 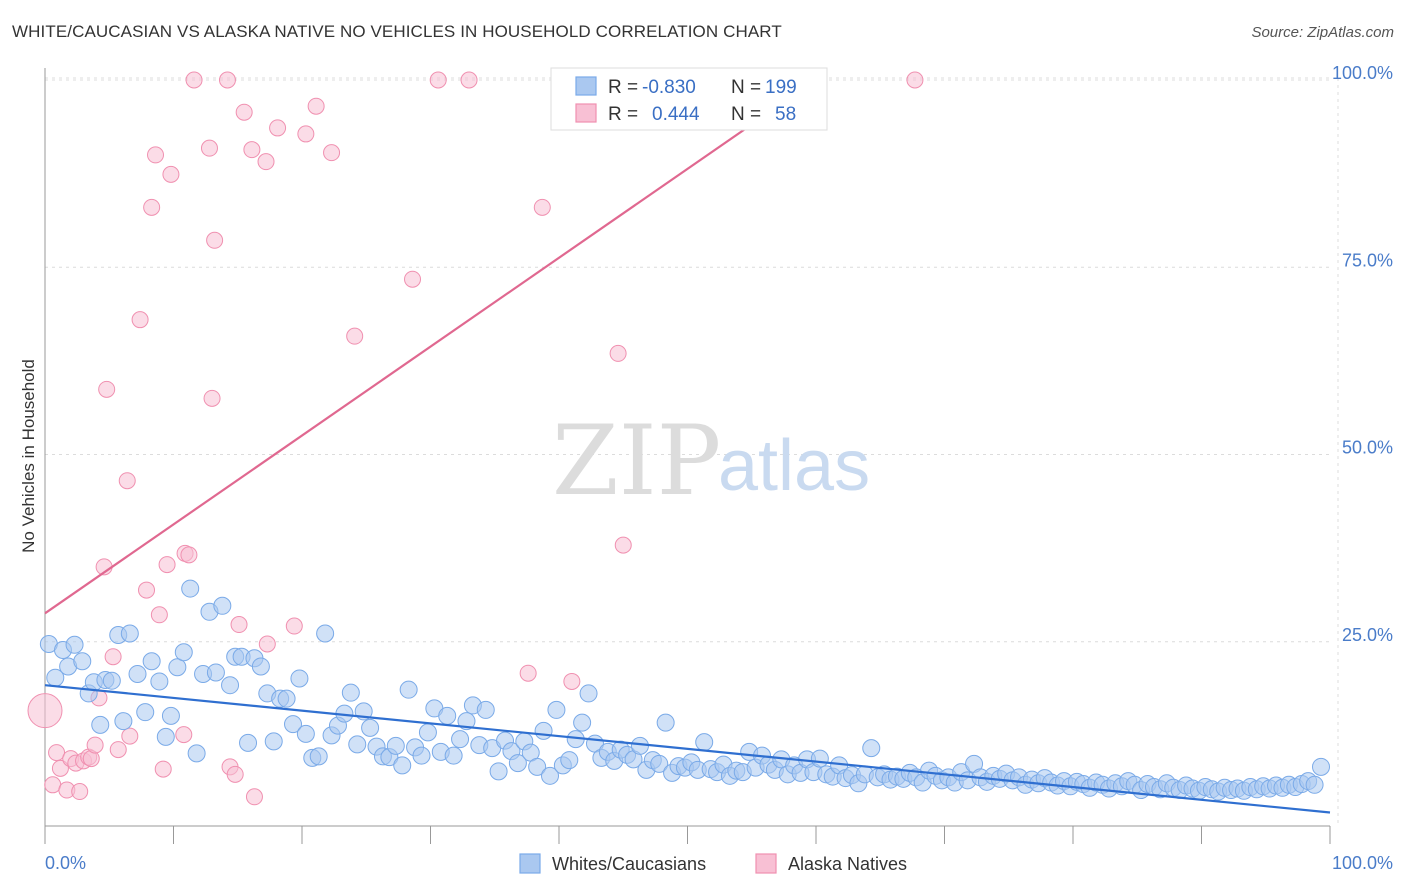 What do you see at coordinates (781, 87) in the screenshot?
I see `legend-n-value-1: 199` at bounding box center [781, 87].